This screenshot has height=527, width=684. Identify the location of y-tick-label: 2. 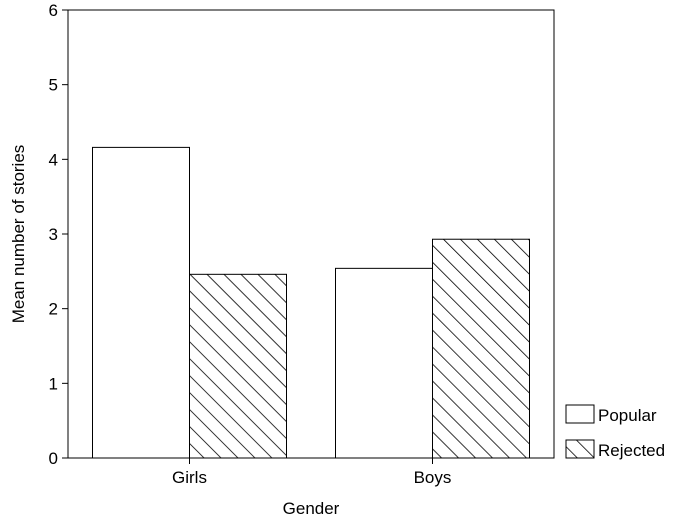
(53, 309).